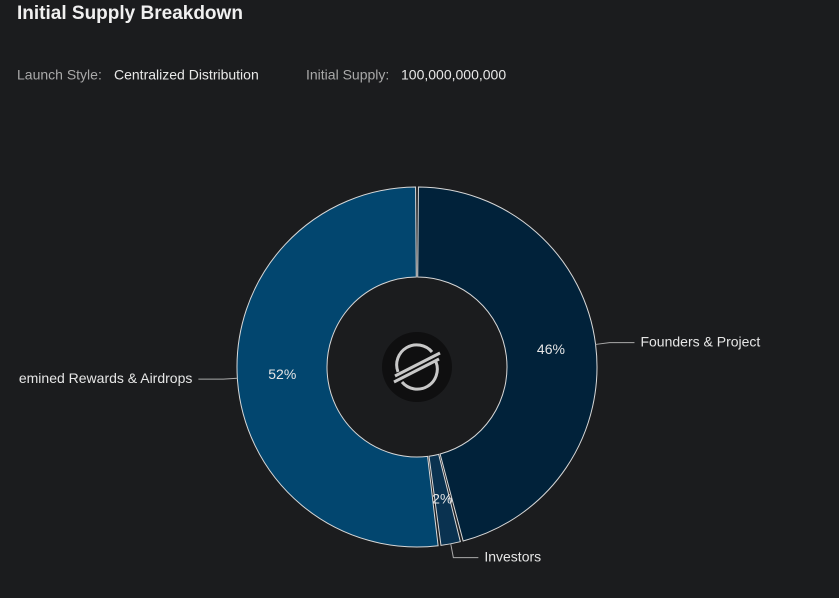 The image size is (839, 598). I want to click on center-logo, so click(417, 367).